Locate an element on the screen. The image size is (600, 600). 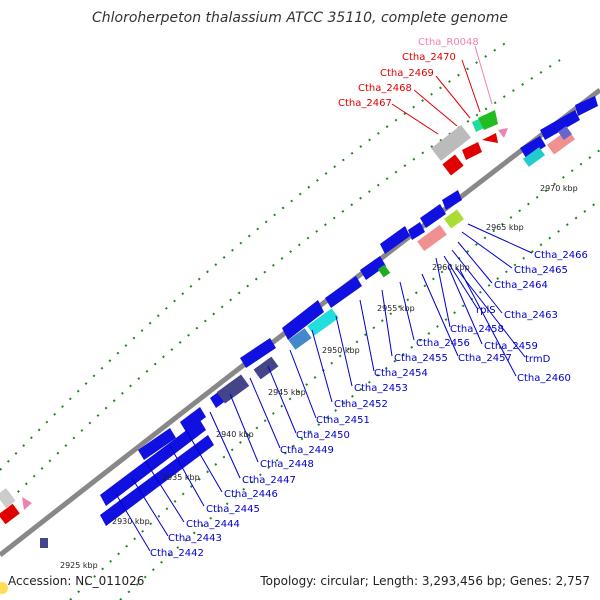
gene-label: Ctha_2452 is located at coordinates (361, 404).